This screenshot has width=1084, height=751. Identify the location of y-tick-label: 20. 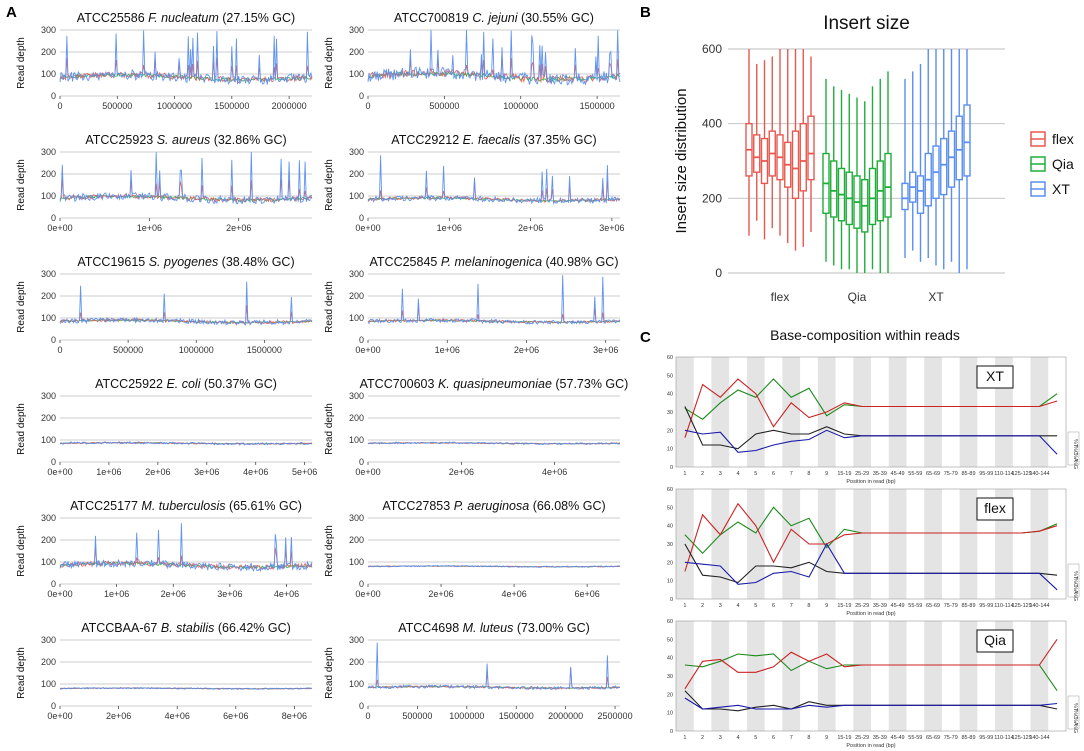
(670, 563).